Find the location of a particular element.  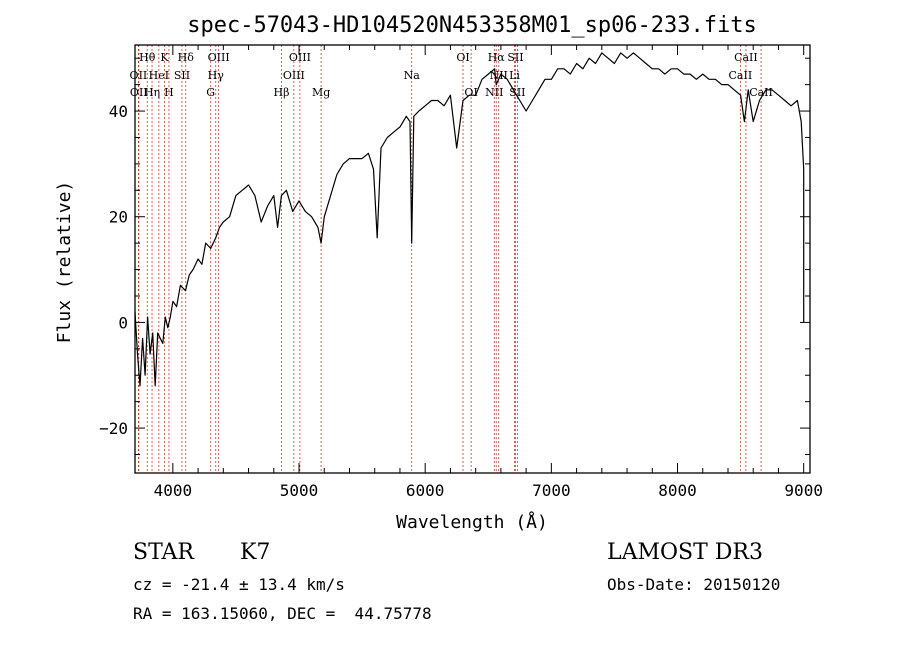

survey-name: LAMOST DR3 is located at coordinates (685, 552).